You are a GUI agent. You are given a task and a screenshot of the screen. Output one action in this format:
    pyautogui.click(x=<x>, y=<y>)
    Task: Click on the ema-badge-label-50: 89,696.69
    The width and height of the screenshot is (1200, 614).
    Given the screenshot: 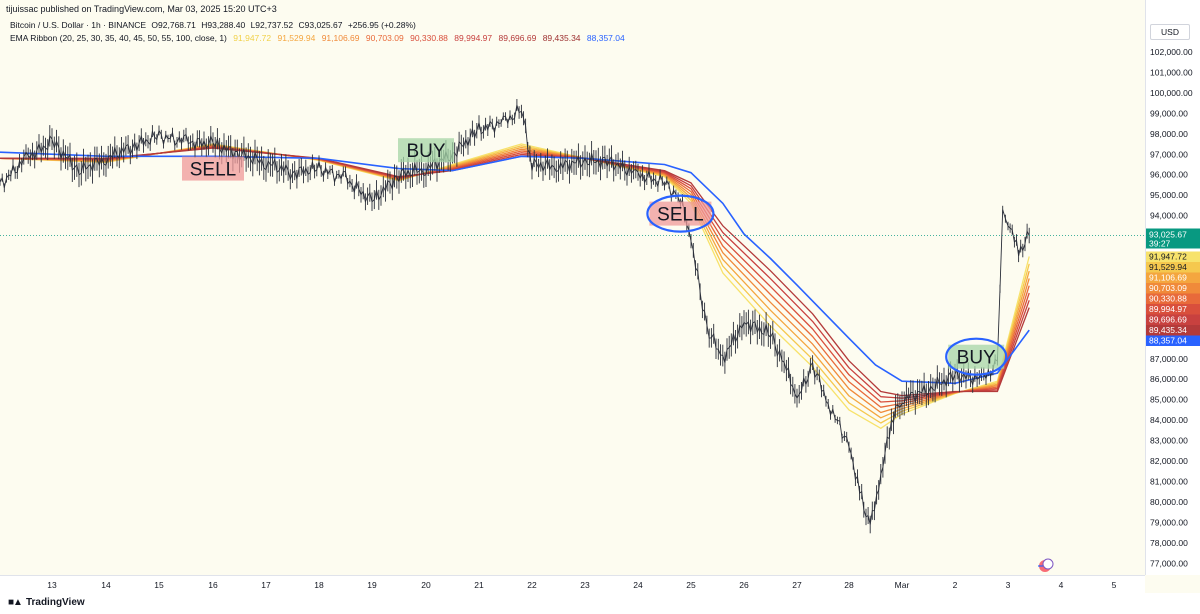 What is the action you would take?
    pyautogui.click(x=1168, y=320)
    